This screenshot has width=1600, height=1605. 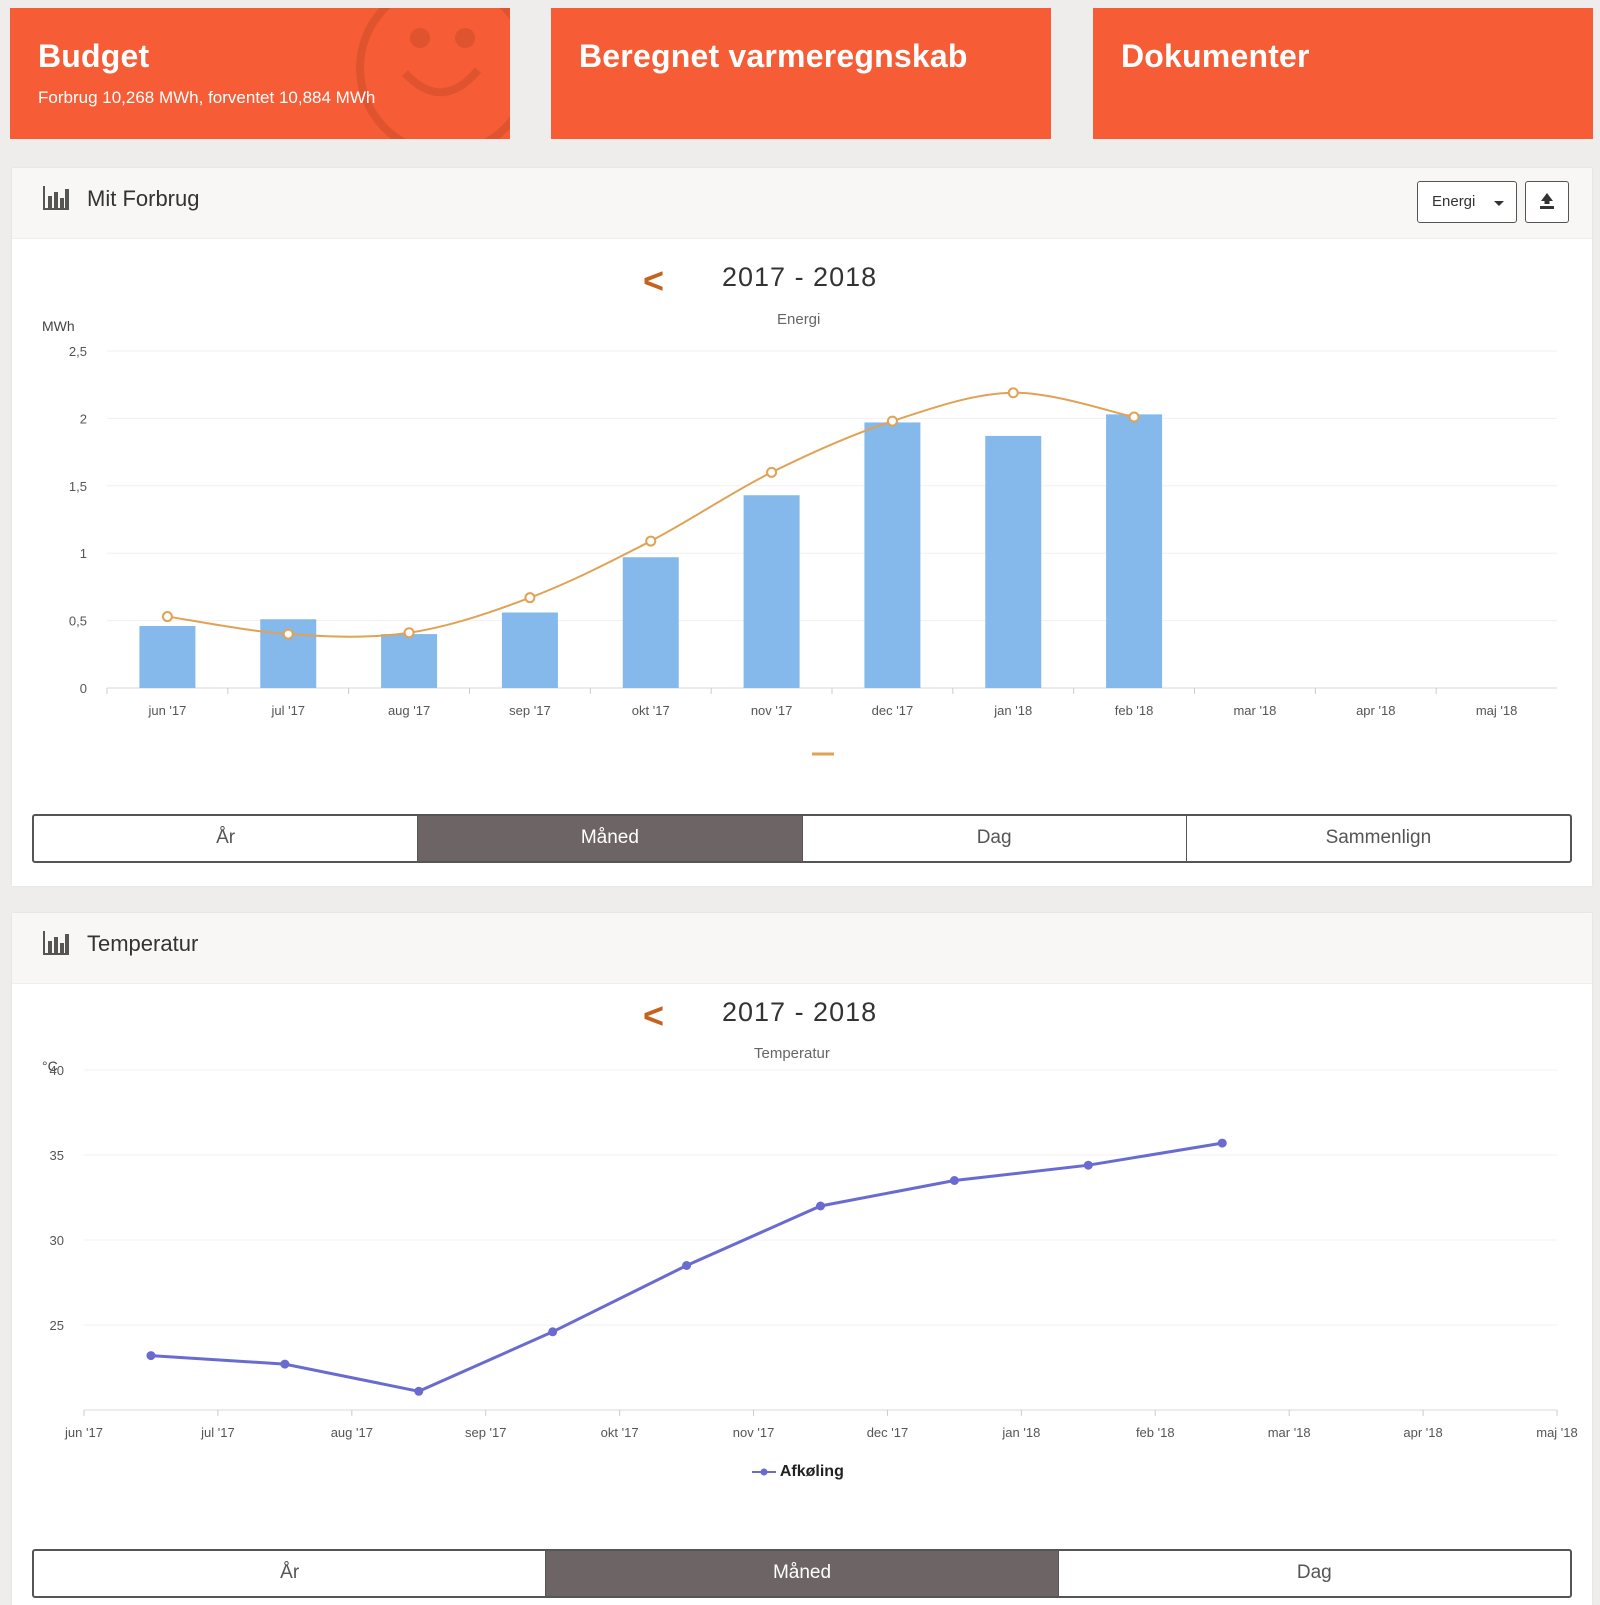 What do you see at coordinates (1499, 203) in the screenshot?
I see `caret-down-icon` at bounding box center [1499, 203].